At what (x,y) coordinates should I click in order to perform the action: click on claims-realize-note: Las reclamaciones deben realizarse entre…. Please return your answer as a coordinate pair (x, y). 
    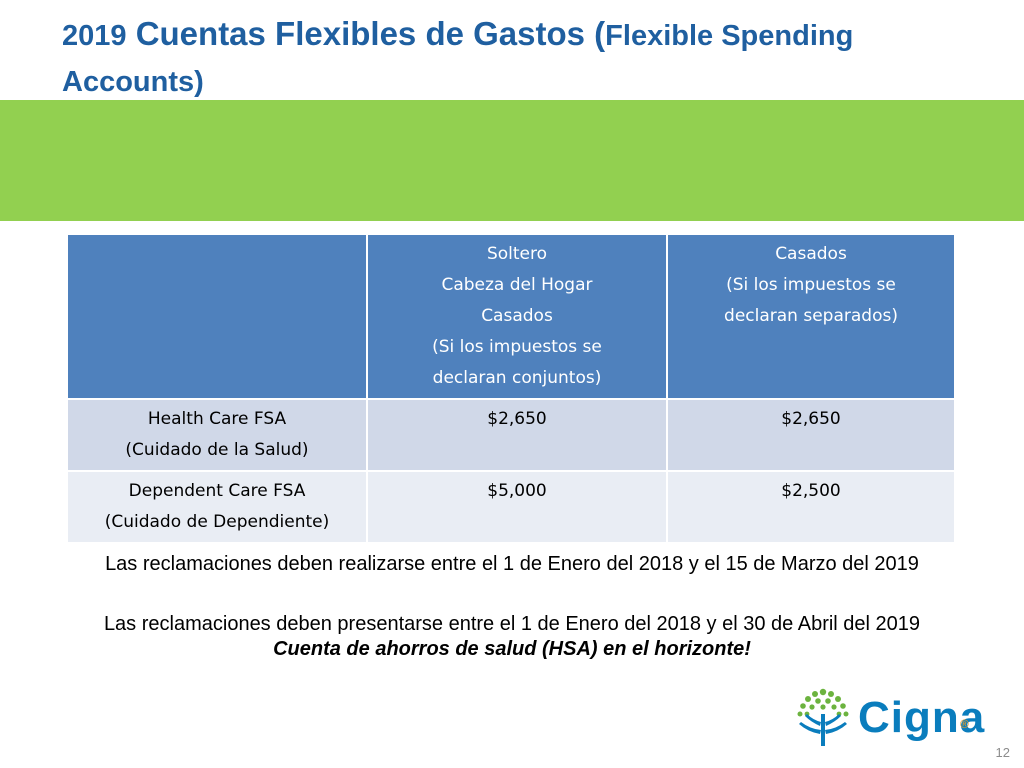
    Looking at the image, I should click on (512, 564).